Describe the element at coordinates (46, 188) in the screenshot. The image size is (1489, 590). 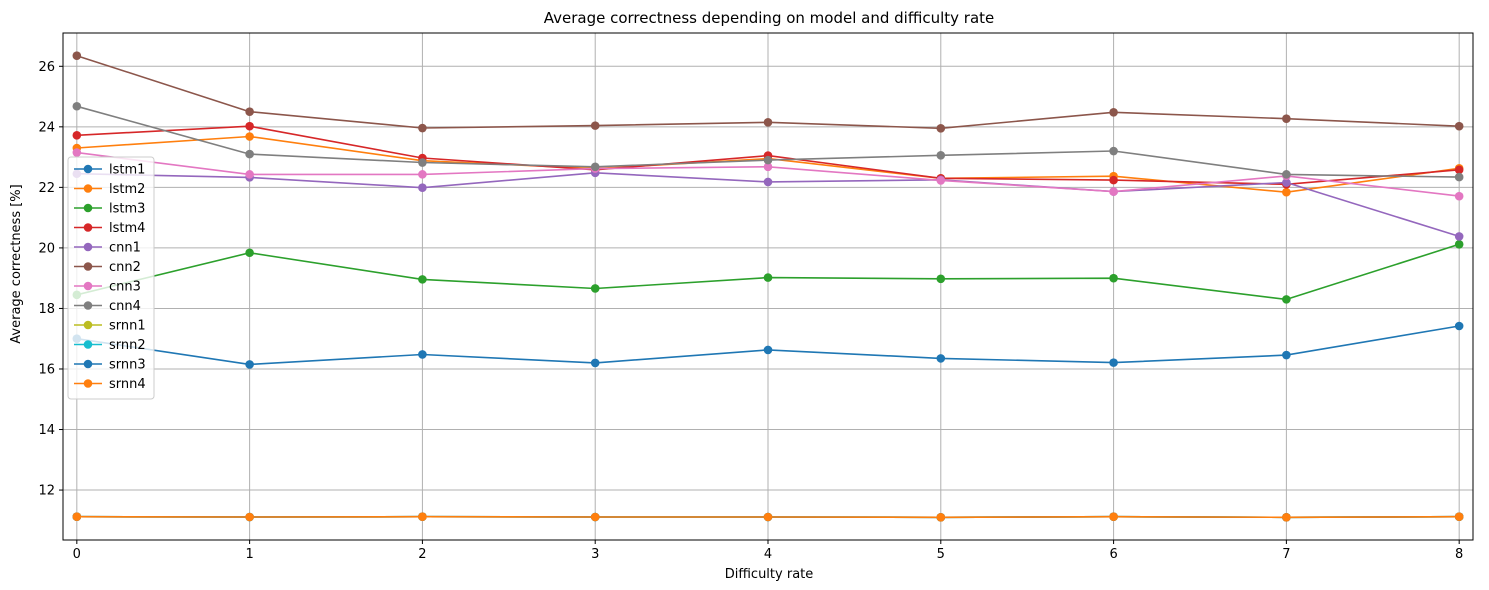
I see `y-tick-label: 22` at that location.